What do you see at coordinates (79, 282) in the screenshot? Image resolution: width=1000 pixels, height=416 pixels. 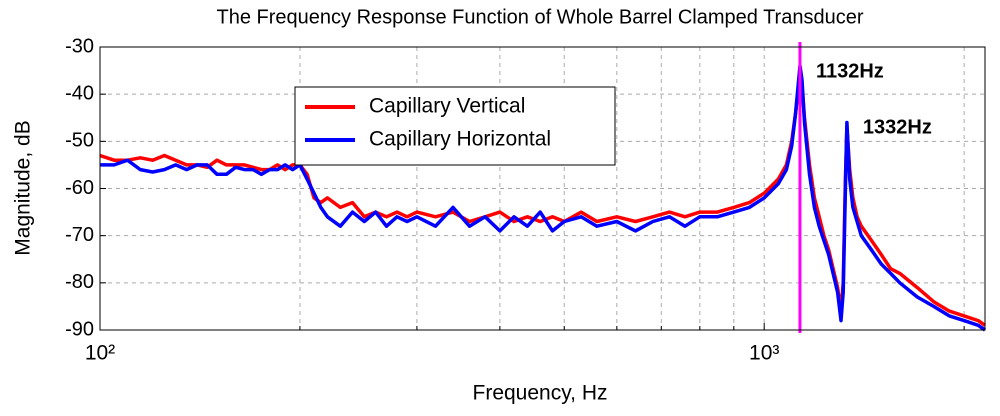 I see `y-tick-label: -80` at bounding box center [79, 282].